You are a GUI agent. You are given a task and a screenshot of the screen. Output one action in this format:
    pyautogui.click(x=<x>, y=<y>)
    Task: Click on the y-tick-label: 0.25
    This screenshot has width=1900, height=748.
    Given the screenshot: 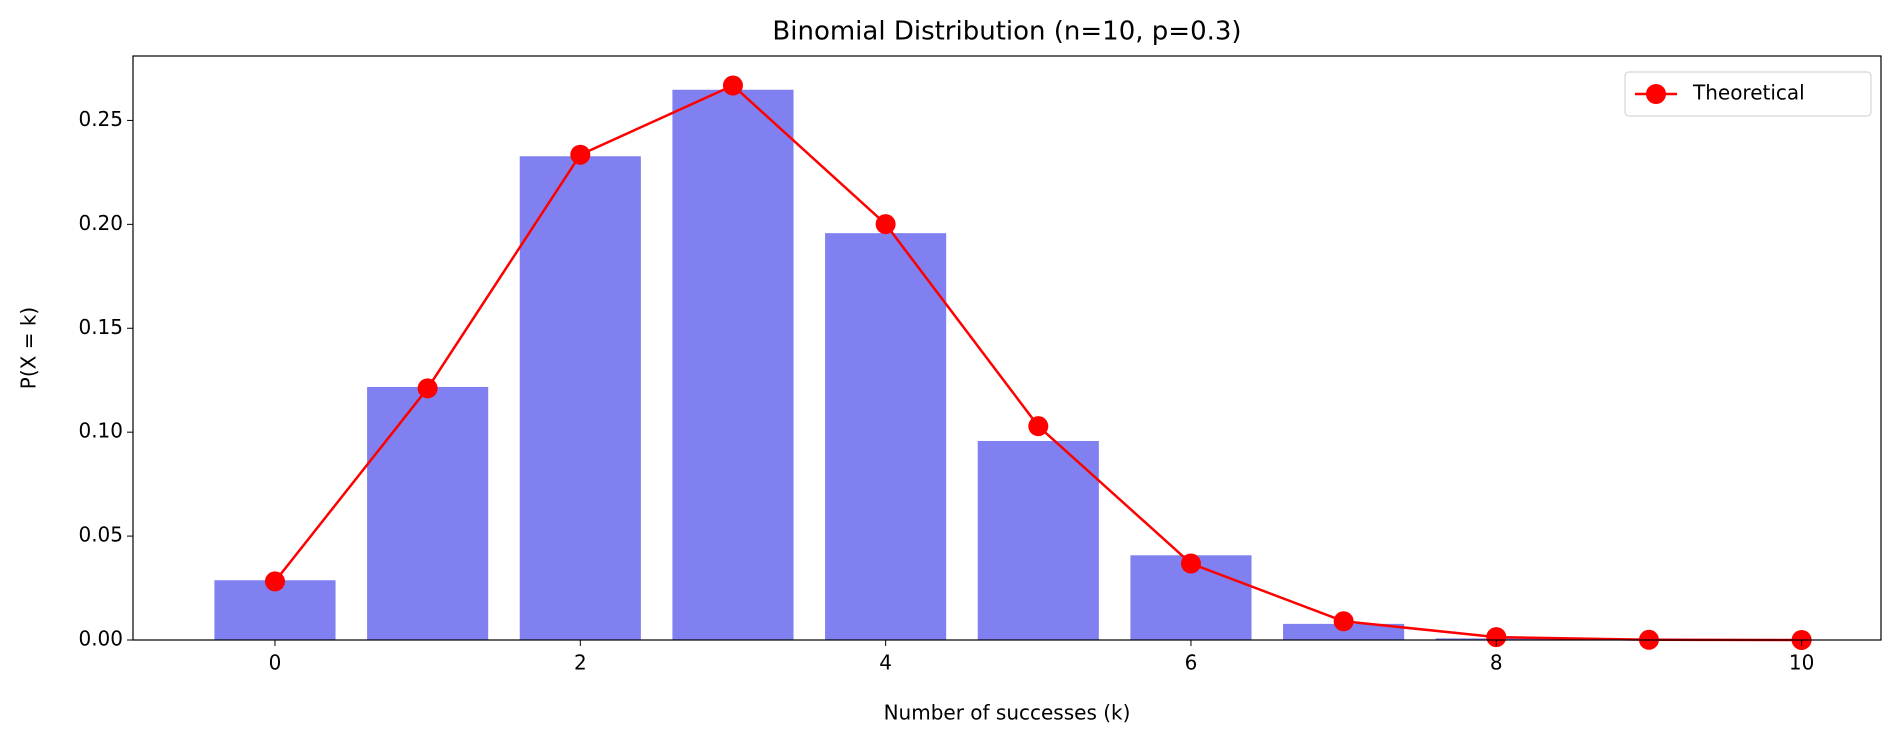 What is the action you would take?
    pyautogui.click(x=100, y=119)
    